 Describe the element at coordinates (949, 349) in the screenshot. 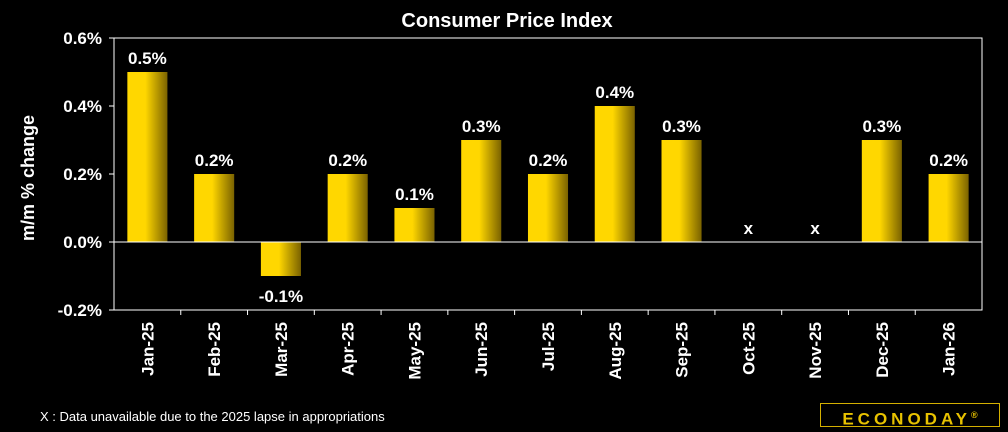

I see `x-tick-label: Jan-26` at that location.